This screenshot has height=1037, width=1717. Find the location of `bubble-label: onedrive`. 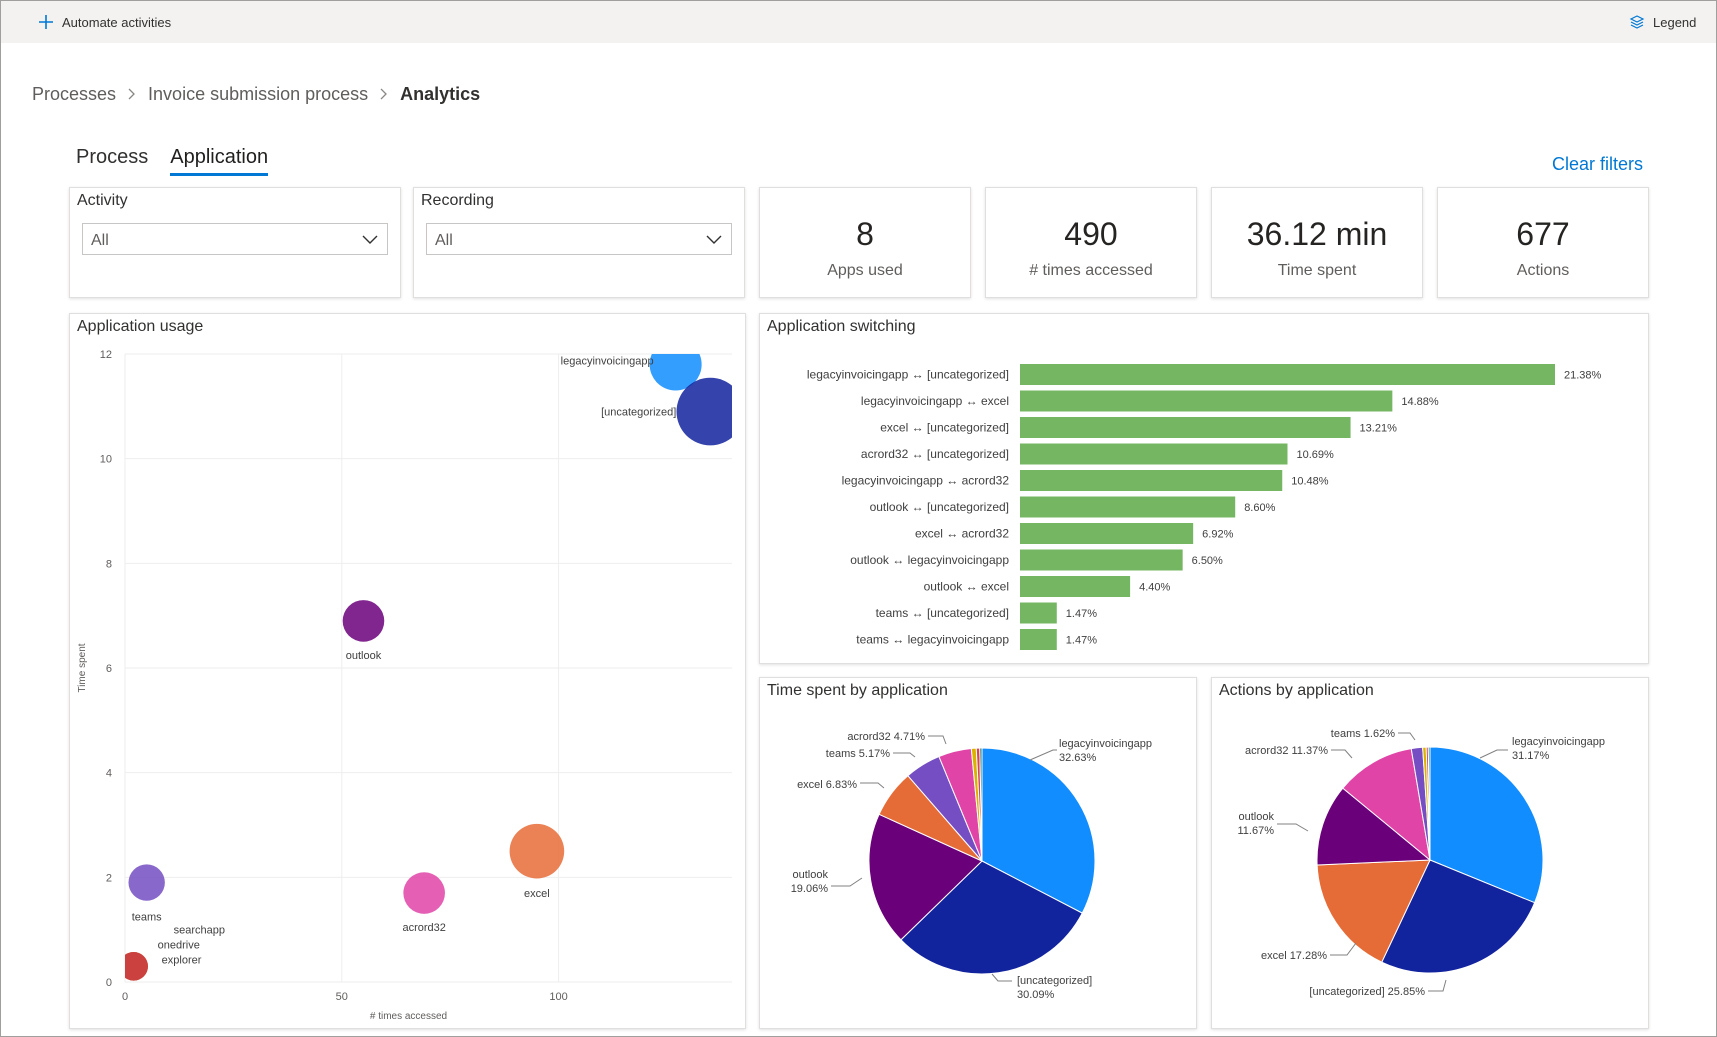

bubble-label: onedrive is located at coordinates (179, 945).